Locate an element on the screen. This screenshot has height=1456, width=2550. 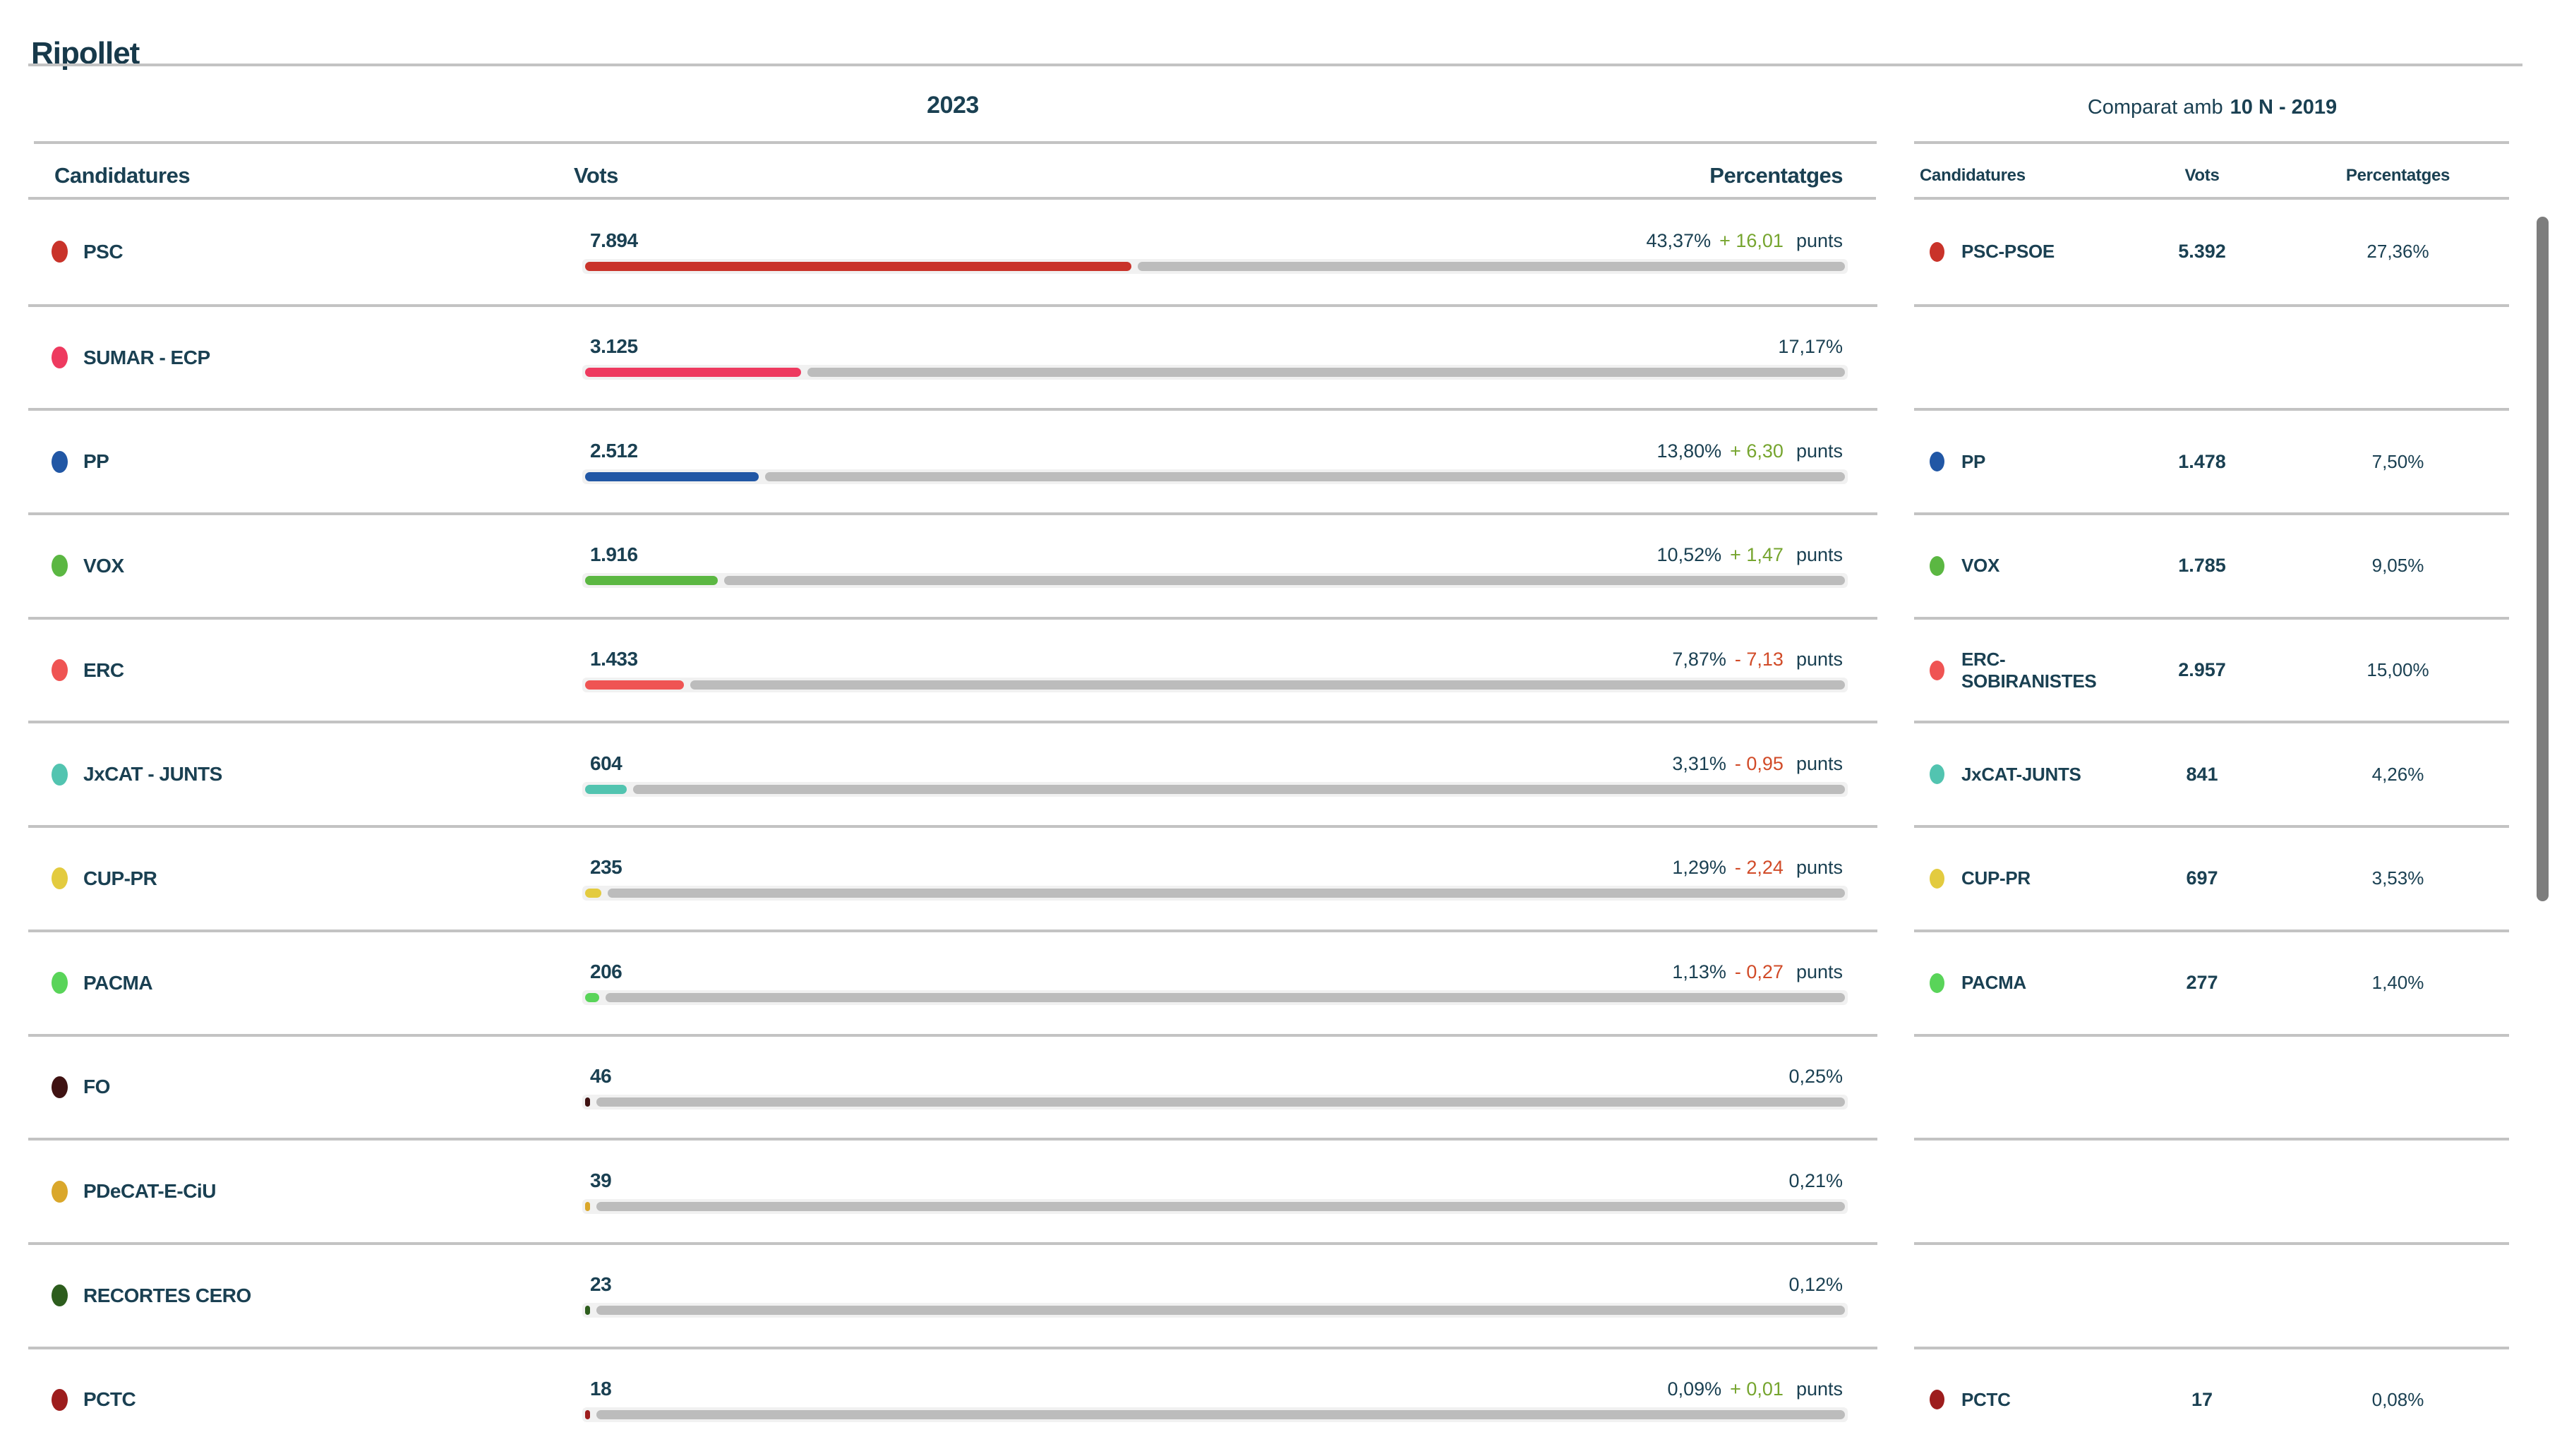
comparison-row-2019: VOX 1.785 9,05% is located at coordinates (2211, 564).